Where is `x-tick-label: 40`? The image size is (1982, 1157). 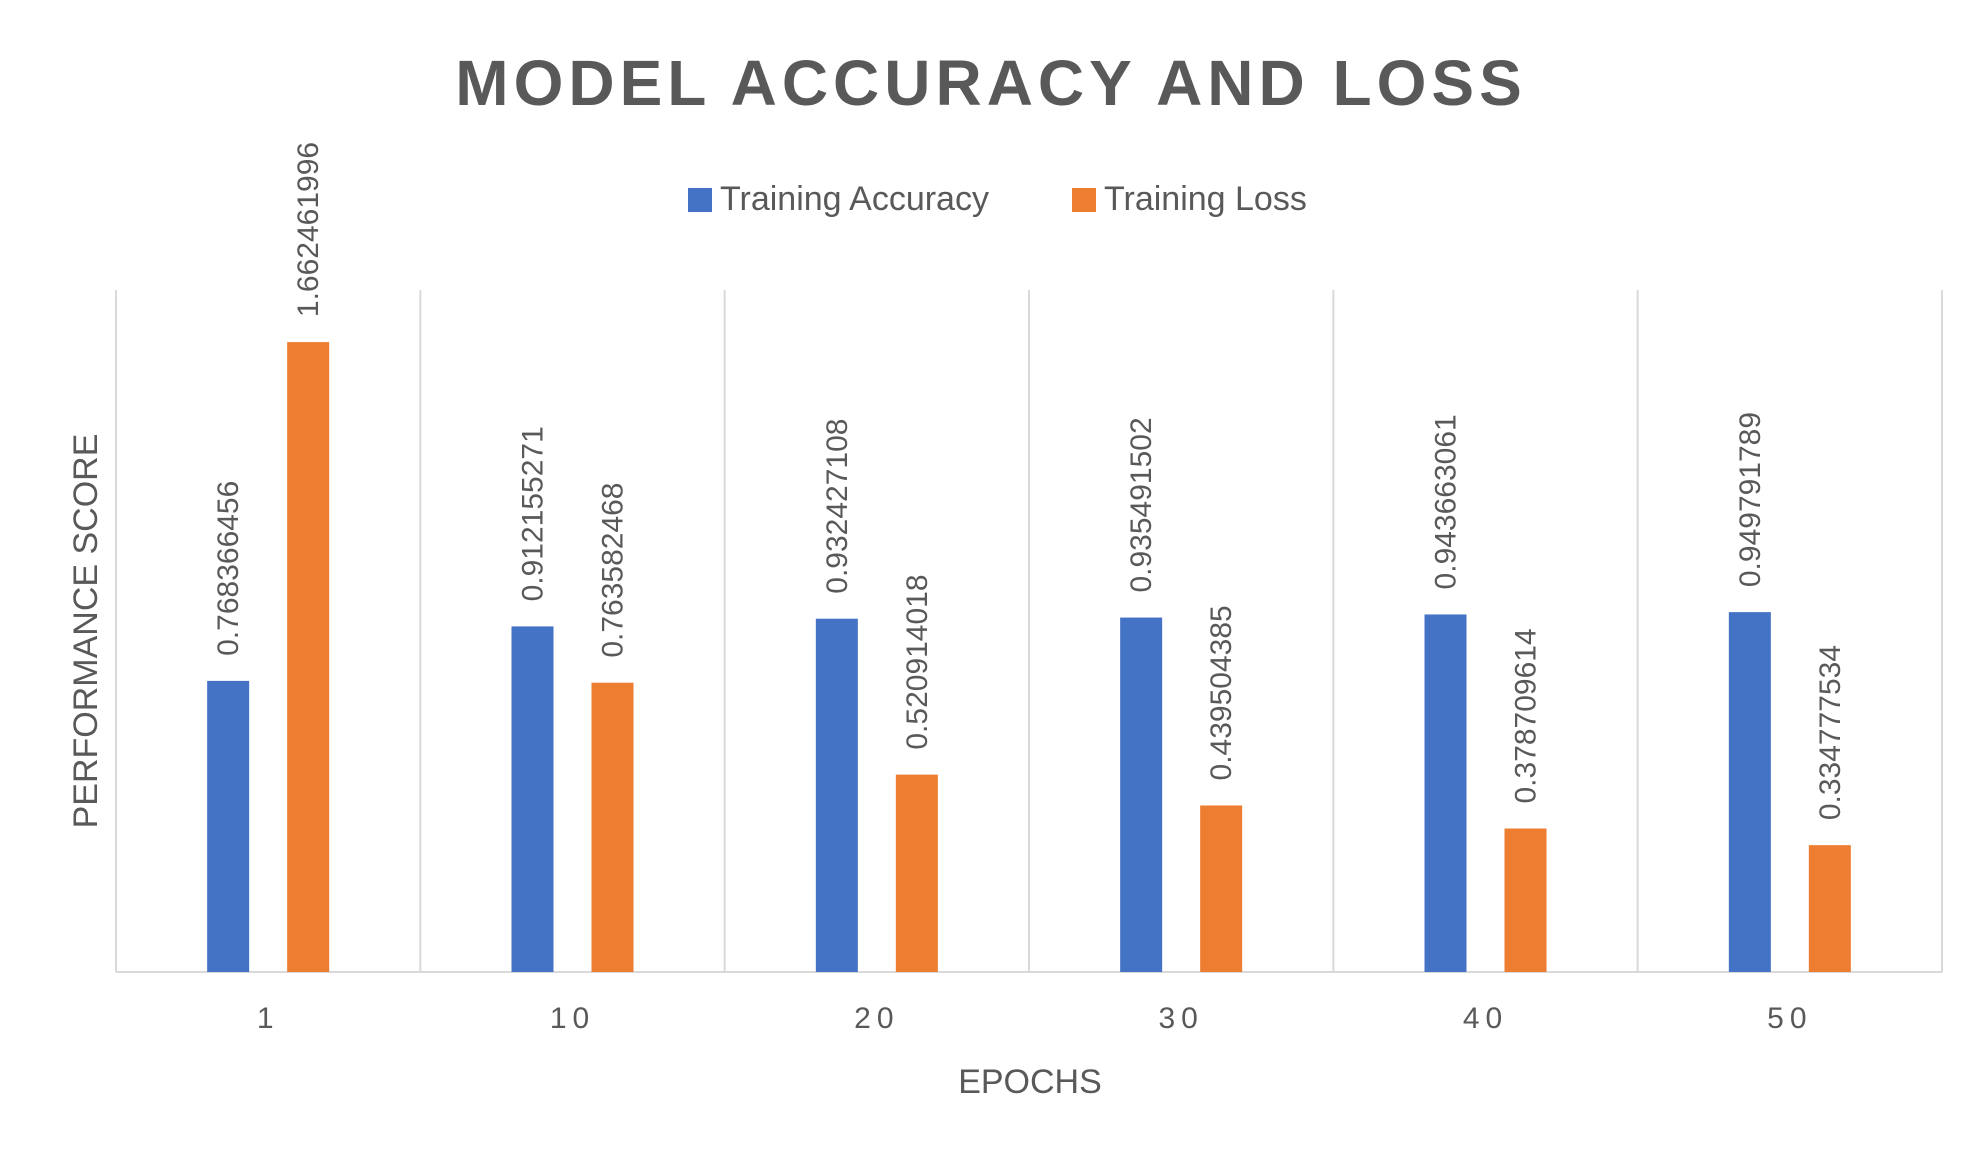
x-tick-label: 40 is located at coordinates (1485, 1018).